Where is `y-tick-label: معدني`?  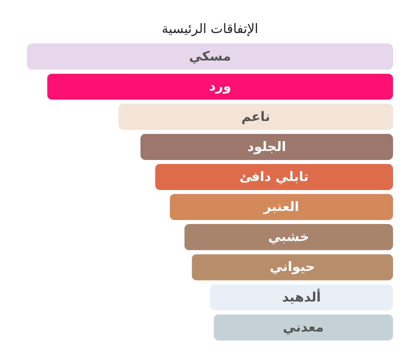
y-tick-label: معدني is located at coordinates (303, 328).